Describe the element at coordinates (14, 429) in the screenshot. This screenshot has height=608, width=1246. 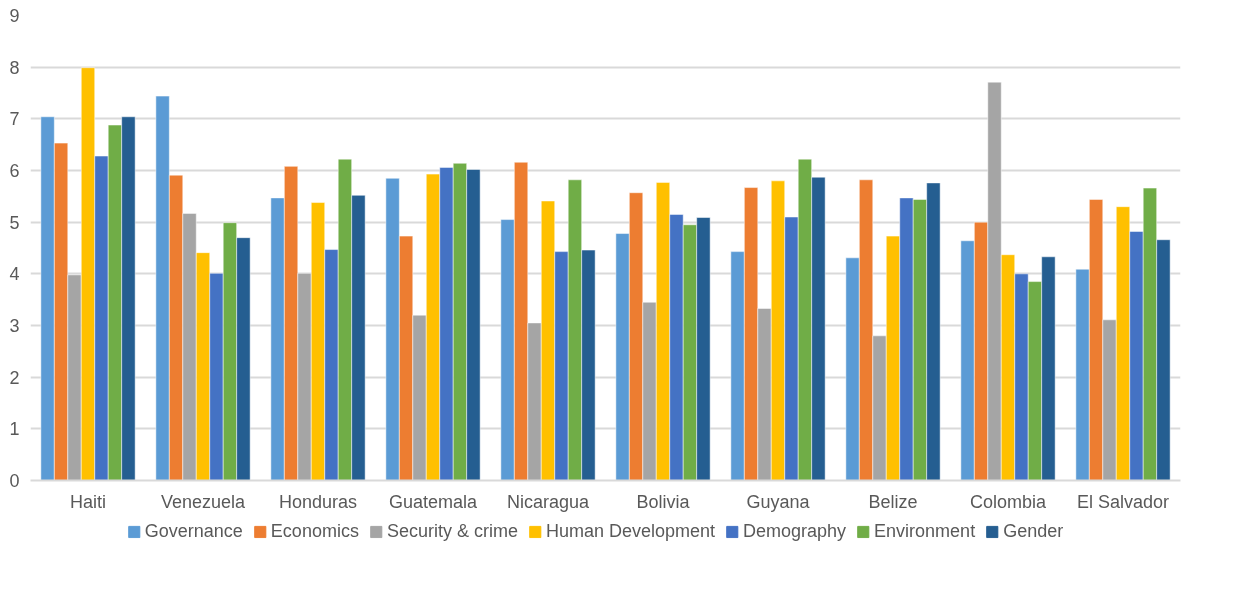
I see `y-tick-label: 1` at that location.